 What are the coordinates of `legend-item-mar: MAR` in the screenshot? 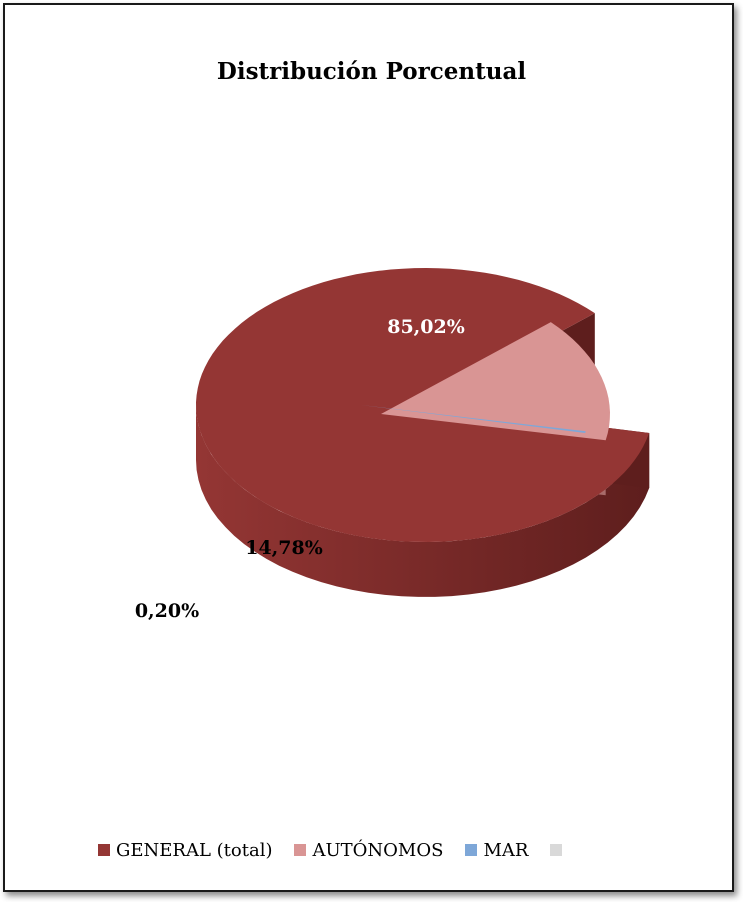 It's located at (496, 850).